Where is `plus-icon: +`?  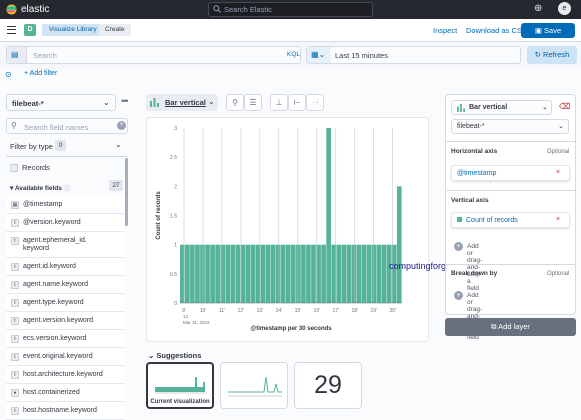
plus-icon: + is located at coordinates (458, 295).